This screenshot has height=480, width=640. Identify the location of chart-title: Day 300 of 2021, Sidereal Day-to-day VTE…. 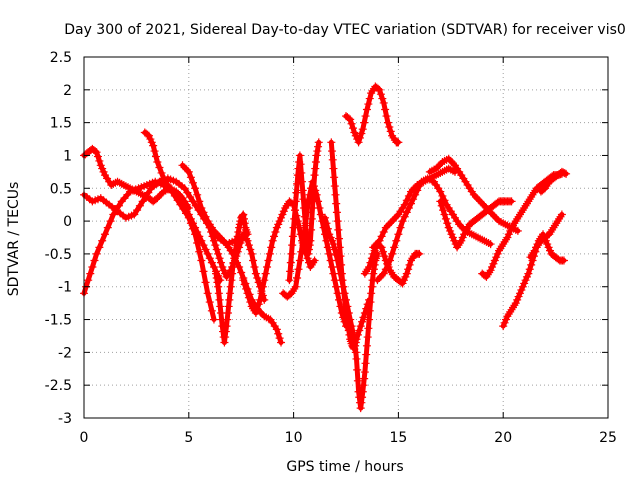
(345, 30).